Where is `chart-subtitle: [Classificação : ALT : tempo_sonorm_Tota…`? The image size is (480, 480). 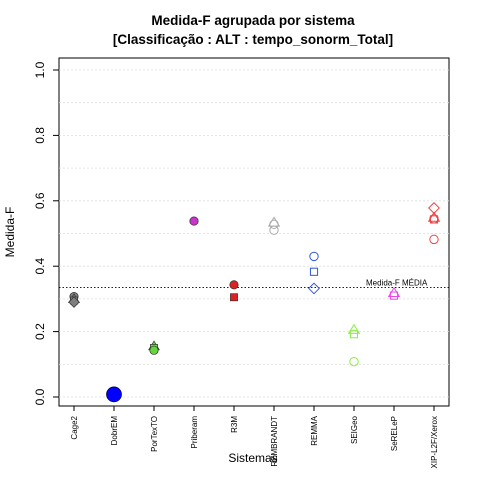
chart-subtitle: [Classificação : ALT : tempo_sonorm_Tota… is located at coordinates (253, 39).